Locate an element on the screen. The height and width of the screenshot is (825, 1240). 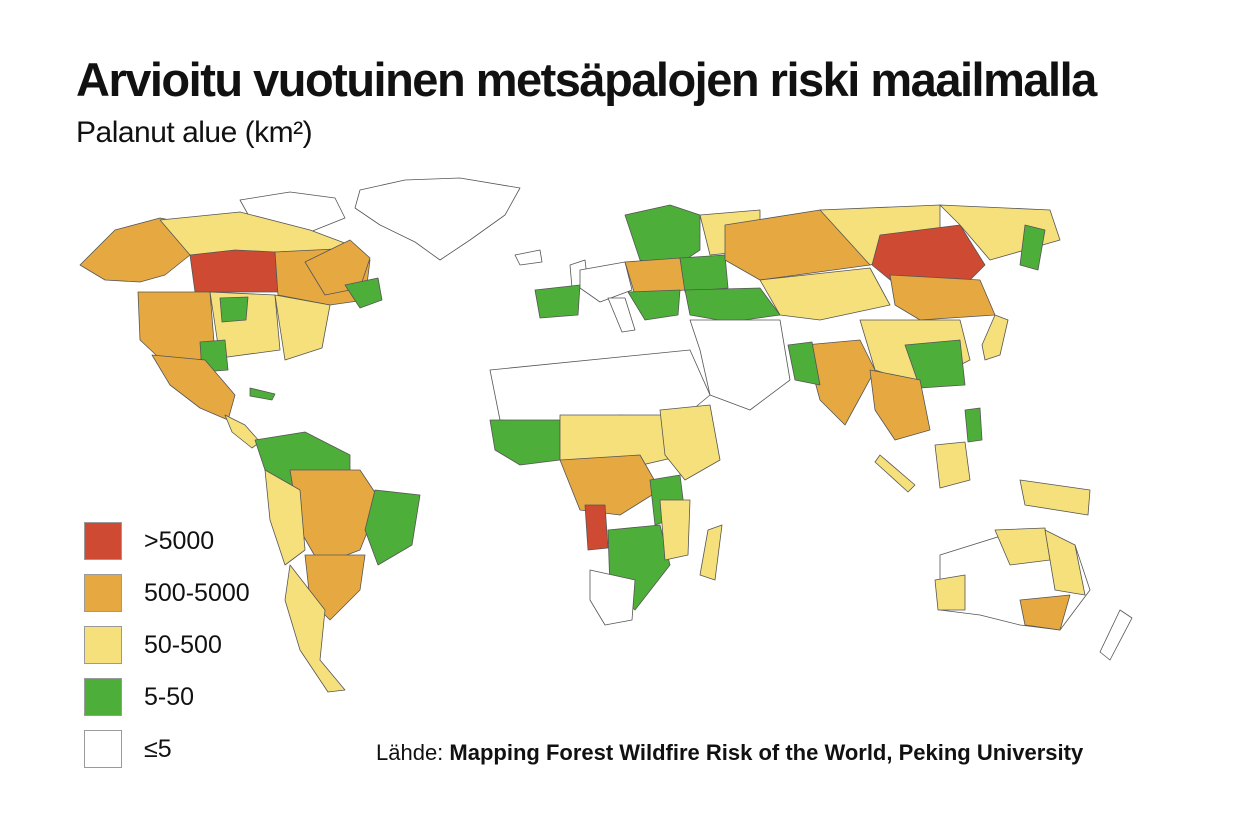
map-legend: >5000 500-5000 50-500 5-50 ≤5 is located at coordinates (167, 652).